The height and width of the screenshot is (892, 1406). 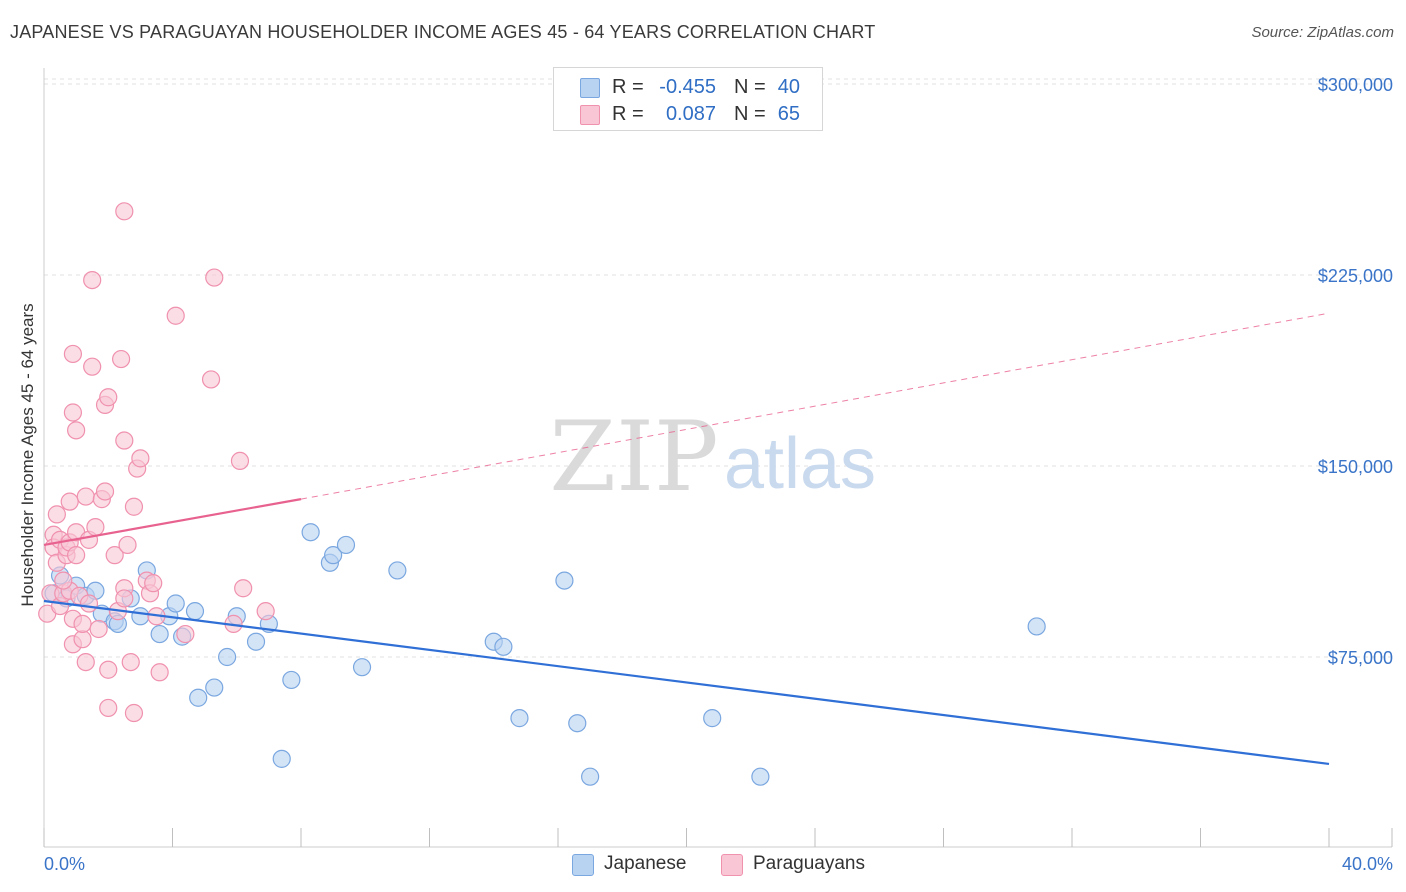 I want to click on paraguayans-r-value: 0.087, so click(x=690, y=114).